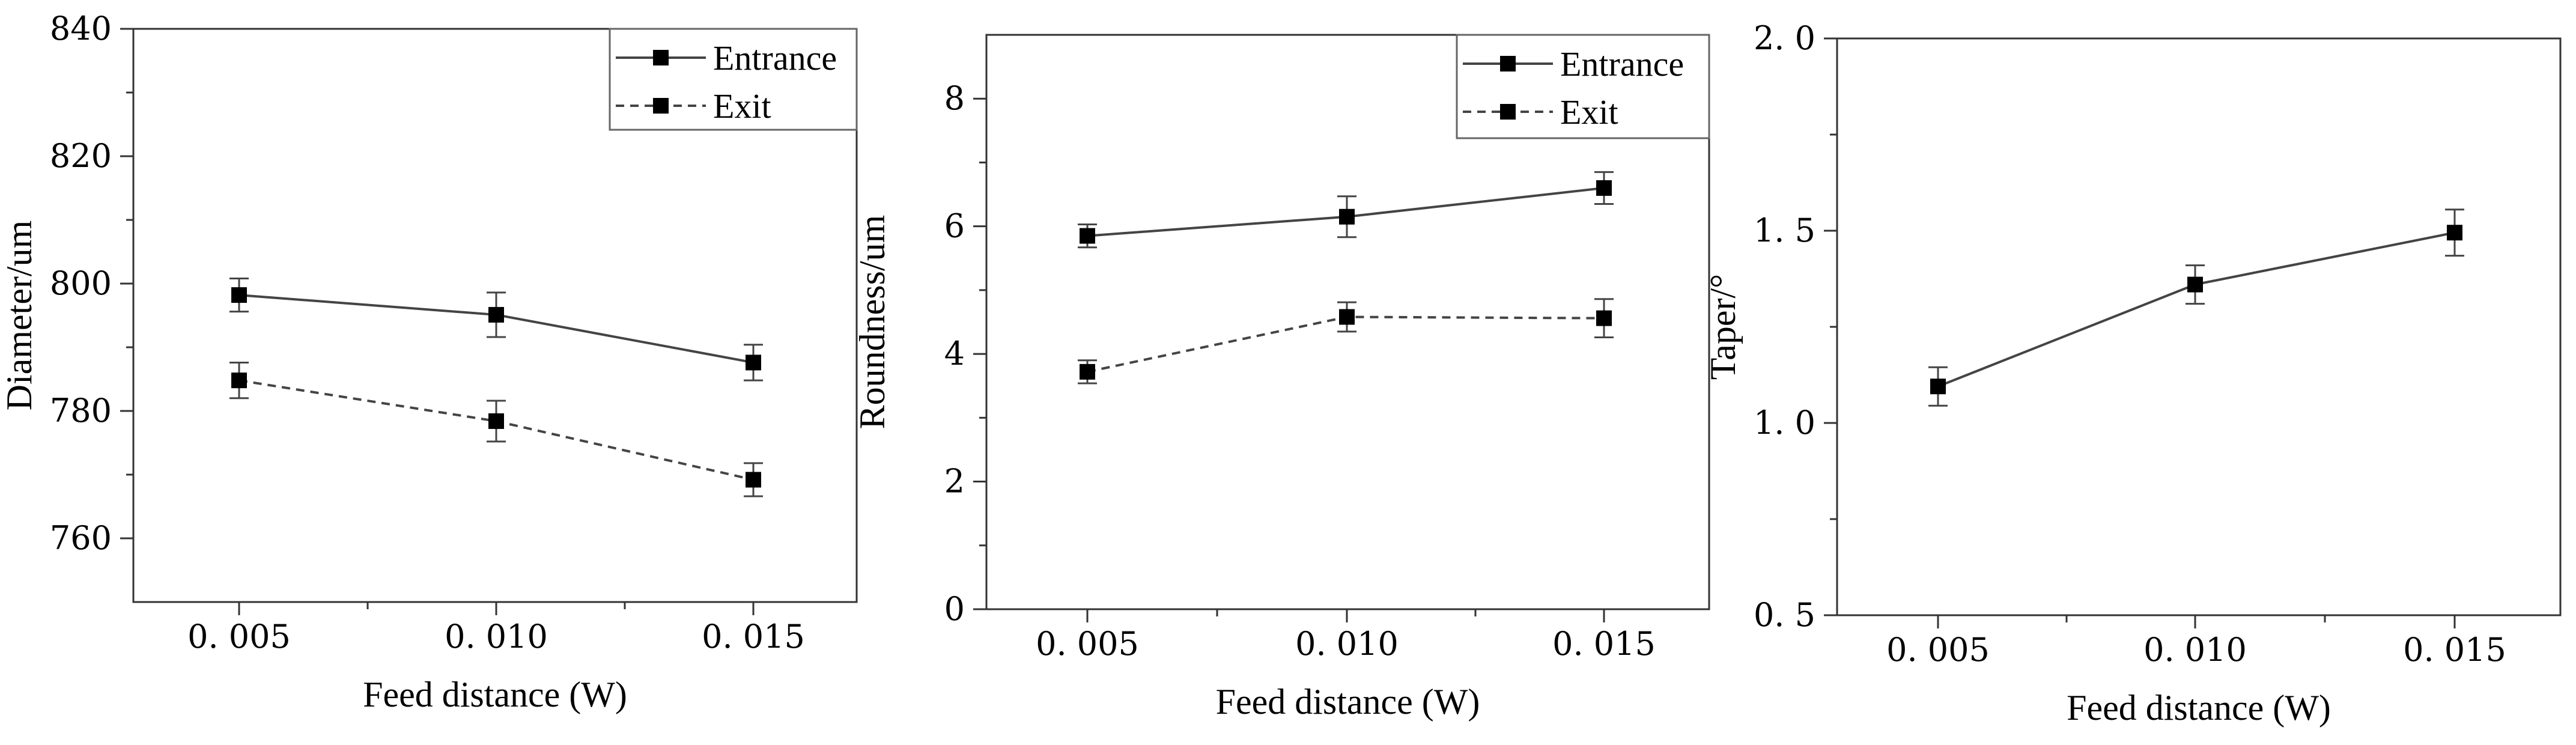 This screenshot has width=2576, height=745. Describe the element at coordinates (81, 538) in the screenshot. I see `y-tick-label: 760` at that location.